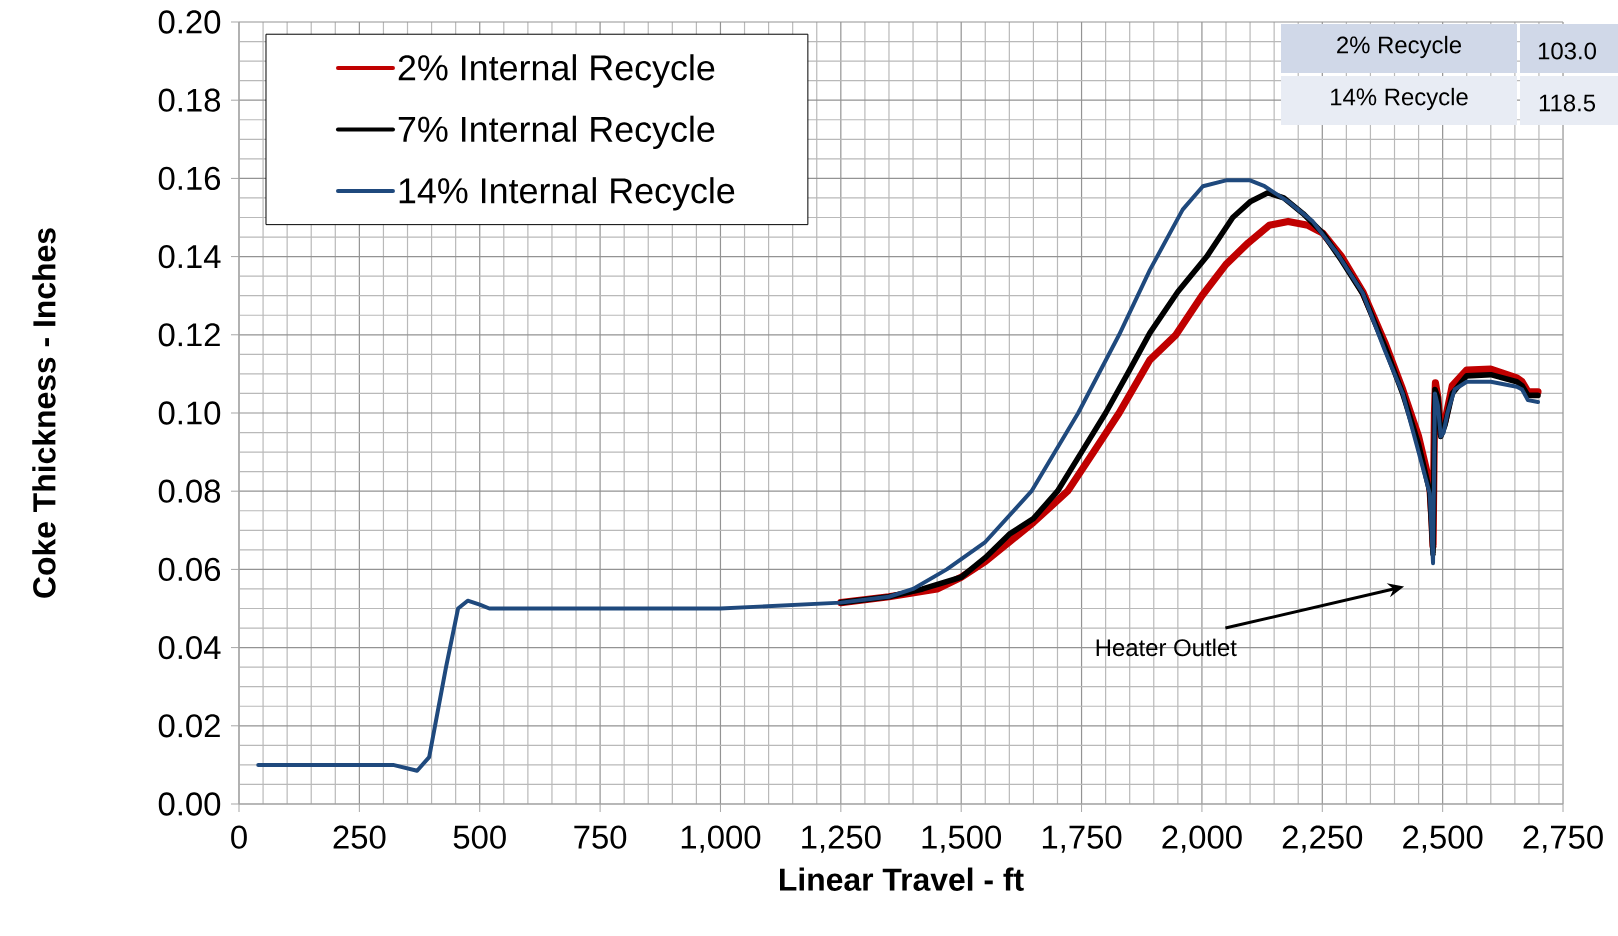 This screenshot has width=1618, height=936. What do you see at coordinates (556, 71) in the screenshot?
I see `legend-label: 2% Internal Recycle` at bounding box center [556, 71].